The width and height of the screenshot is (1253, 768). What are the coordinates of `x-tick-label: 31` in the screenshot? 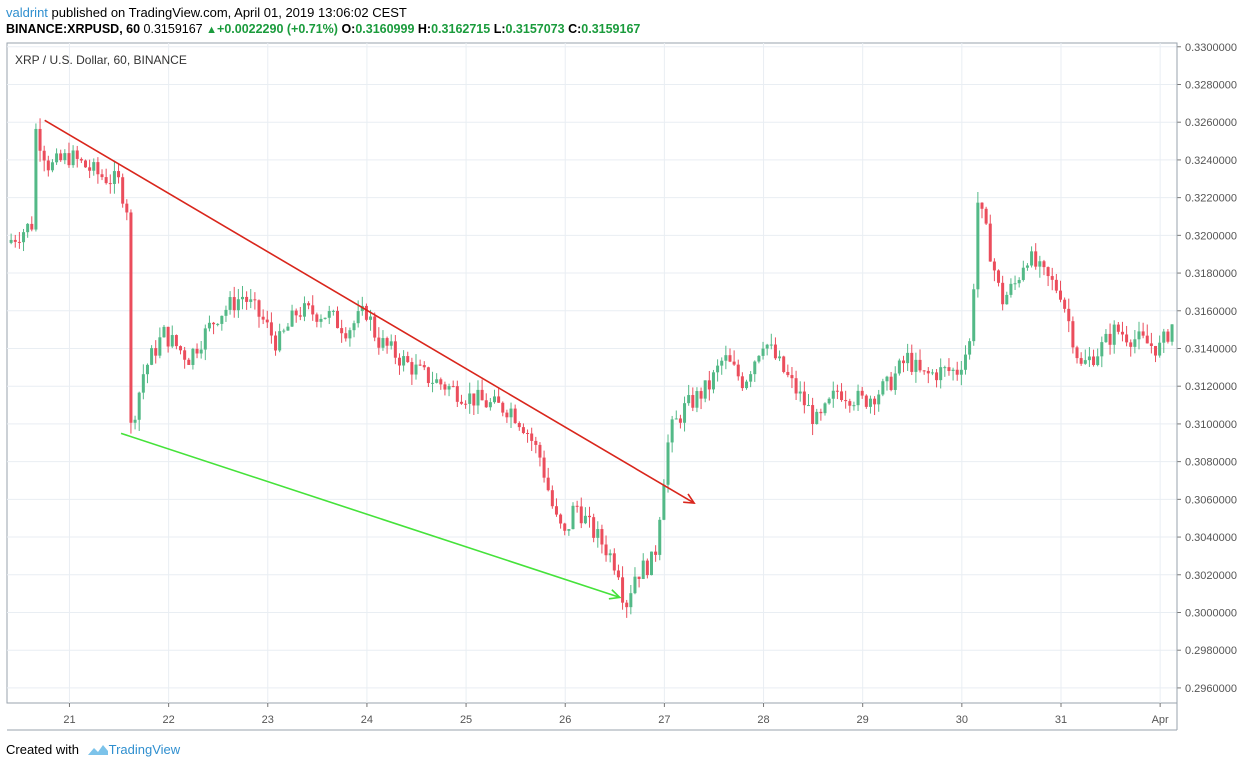 It's located at (1061, 720).